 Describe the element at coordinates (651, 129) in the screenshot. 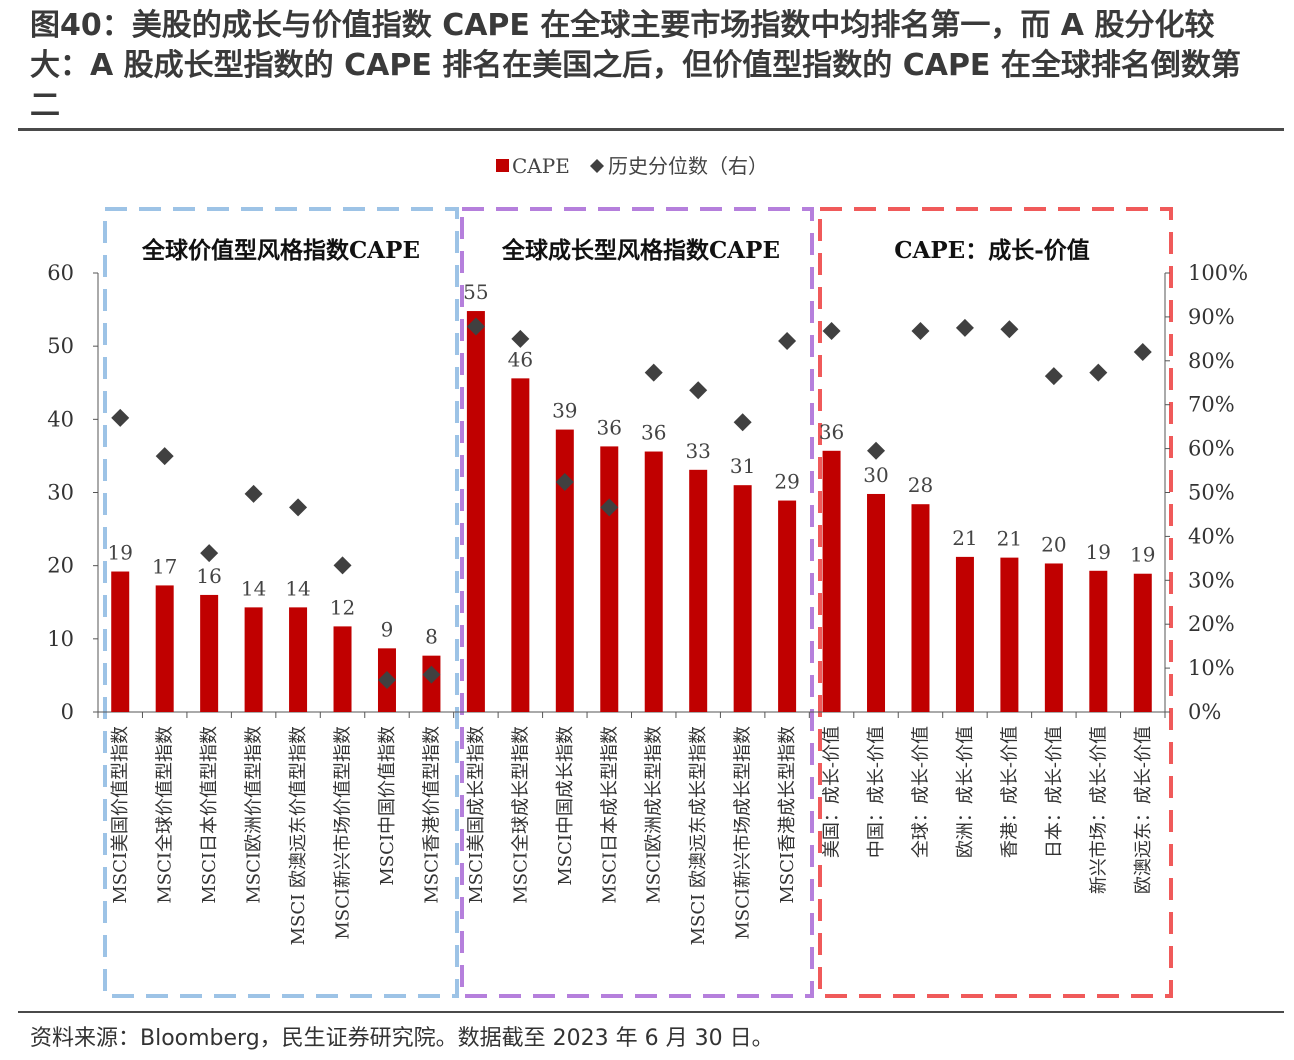

I see `title-divider` at that location.